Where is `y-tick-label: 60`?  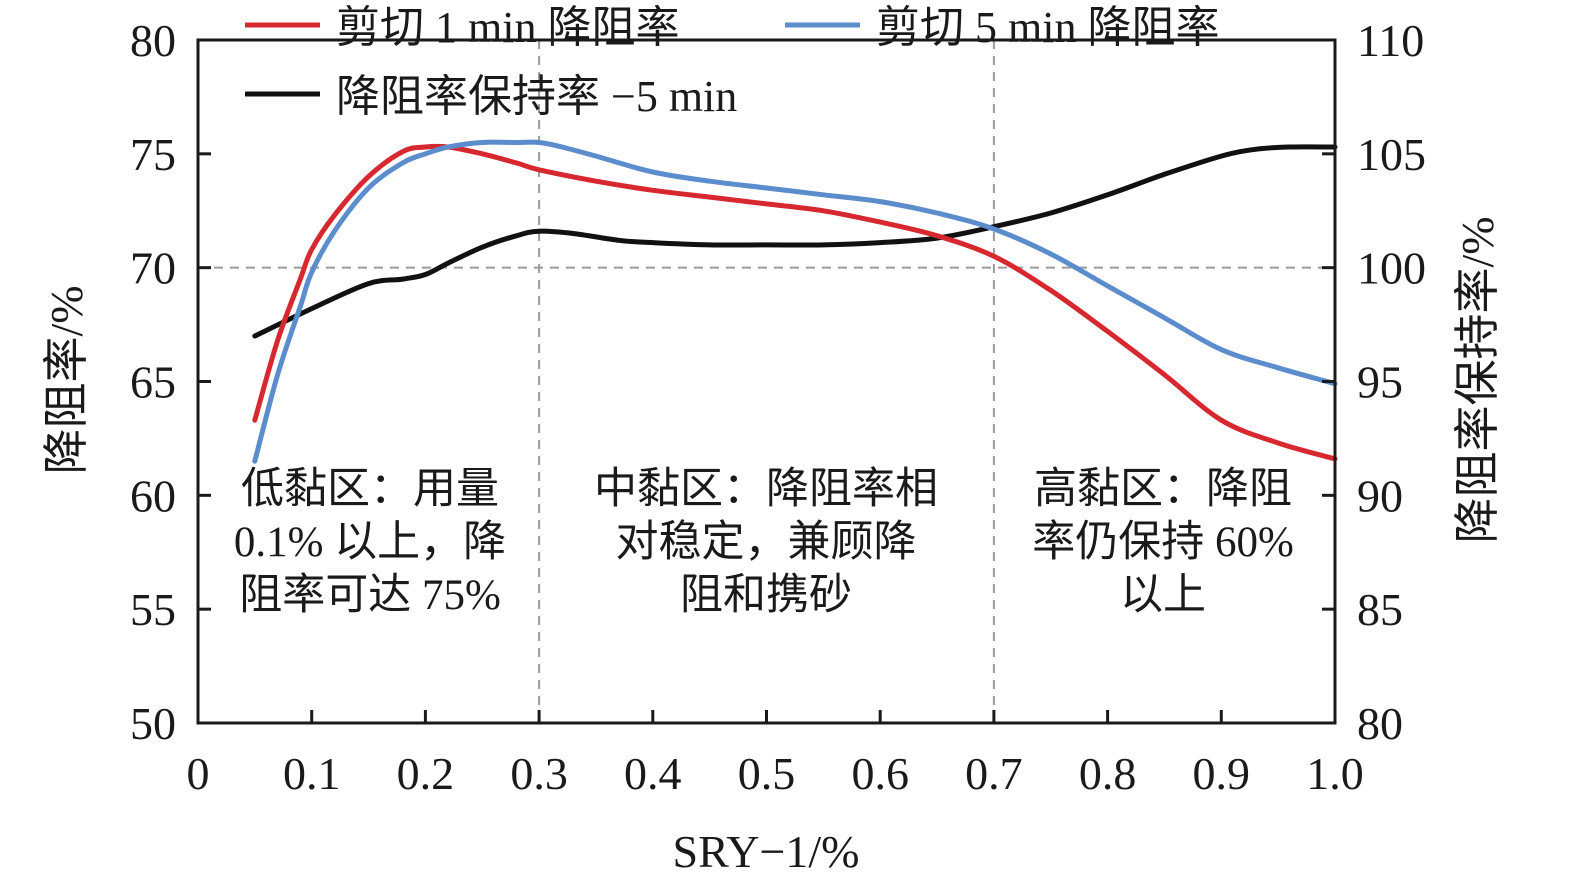 y-tick-label: 60 is located at coordinates (153, 495).